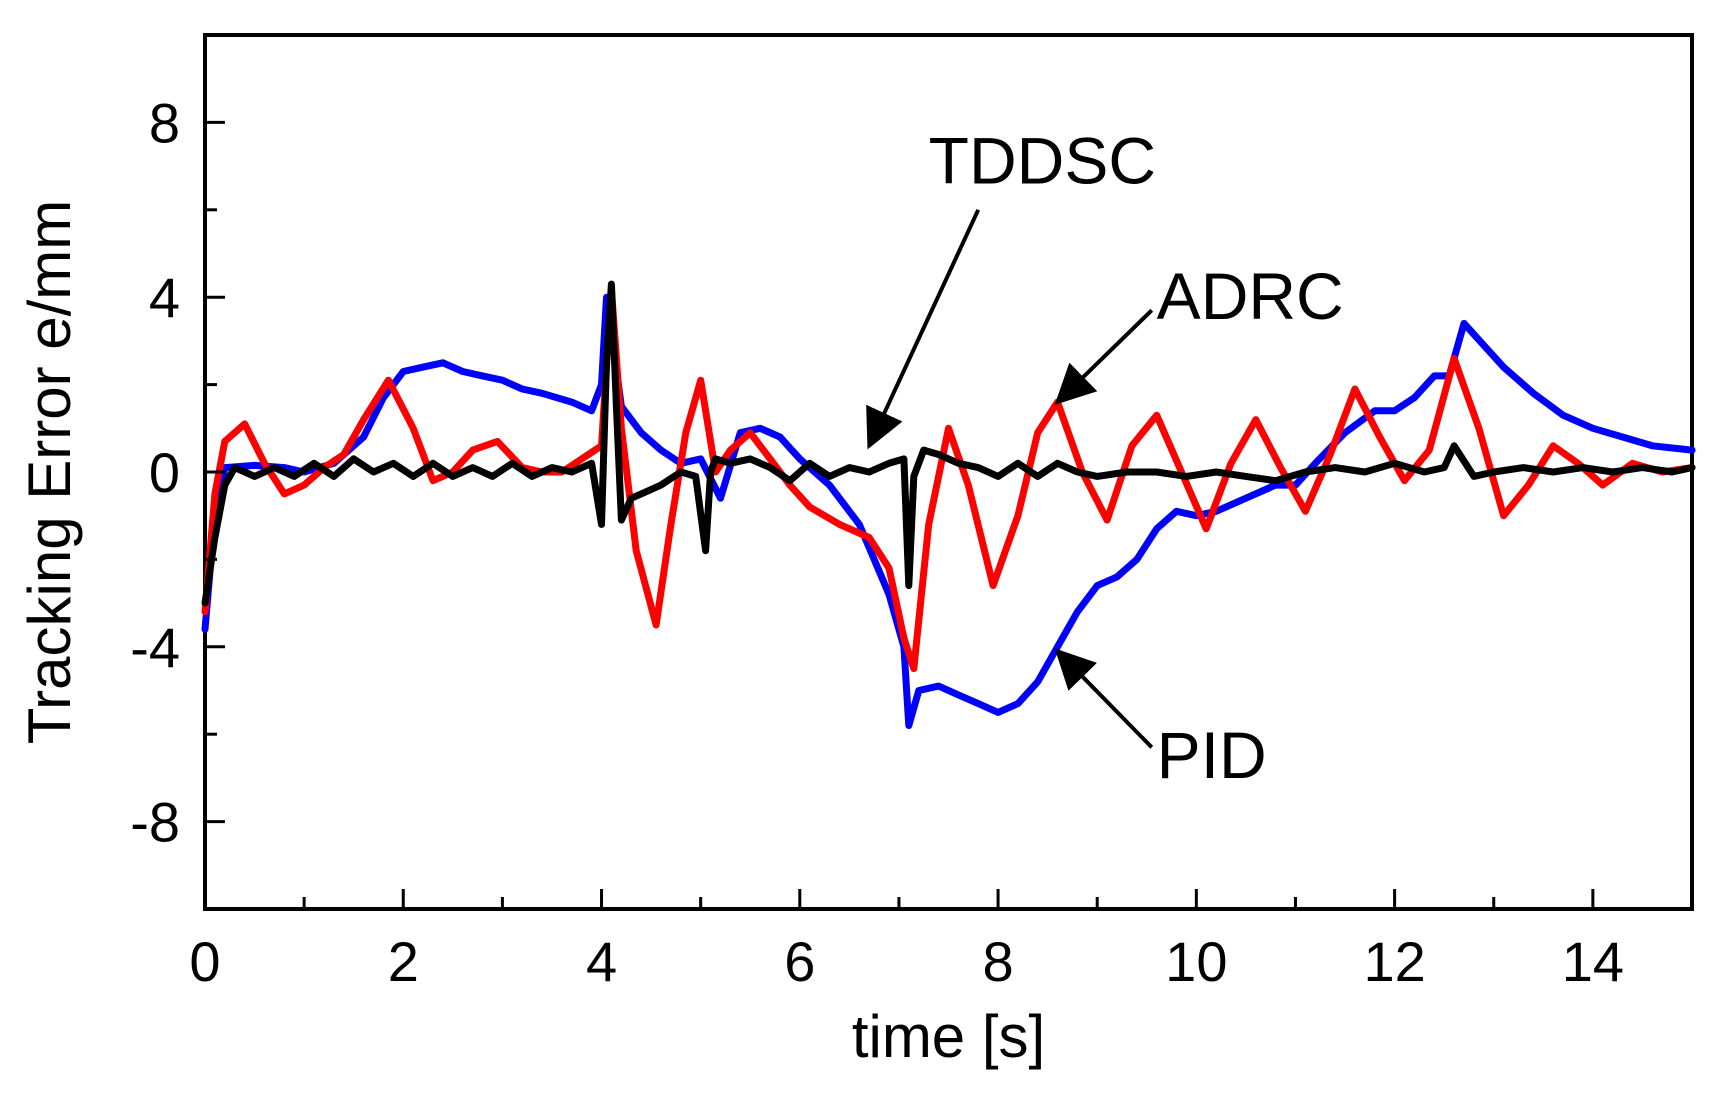 The width and height of the screenshot is (1715, 1102). What do you see at coordinates (1250, 296) in the screenshot?
I see `annotation-label-adrc: ADRC` at bounding box center [1250, 296].